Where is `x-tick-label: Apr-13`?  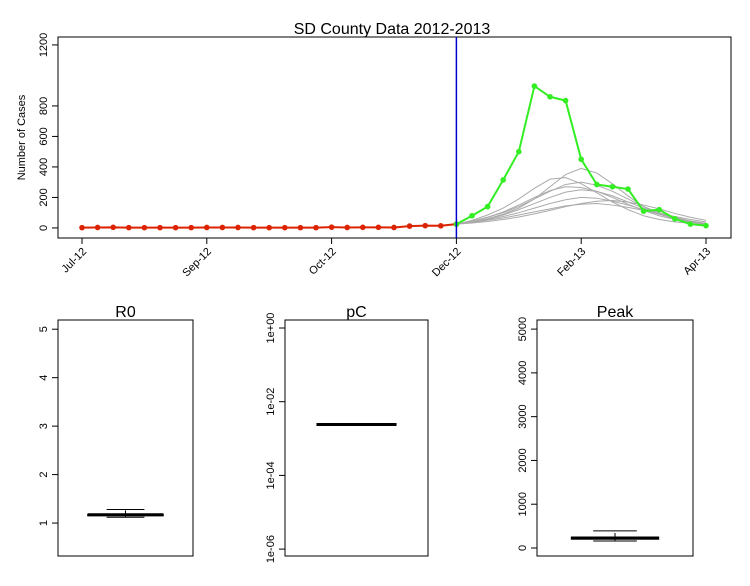
x-tick-label: Apr-13 is located at coordinates (697, 262).